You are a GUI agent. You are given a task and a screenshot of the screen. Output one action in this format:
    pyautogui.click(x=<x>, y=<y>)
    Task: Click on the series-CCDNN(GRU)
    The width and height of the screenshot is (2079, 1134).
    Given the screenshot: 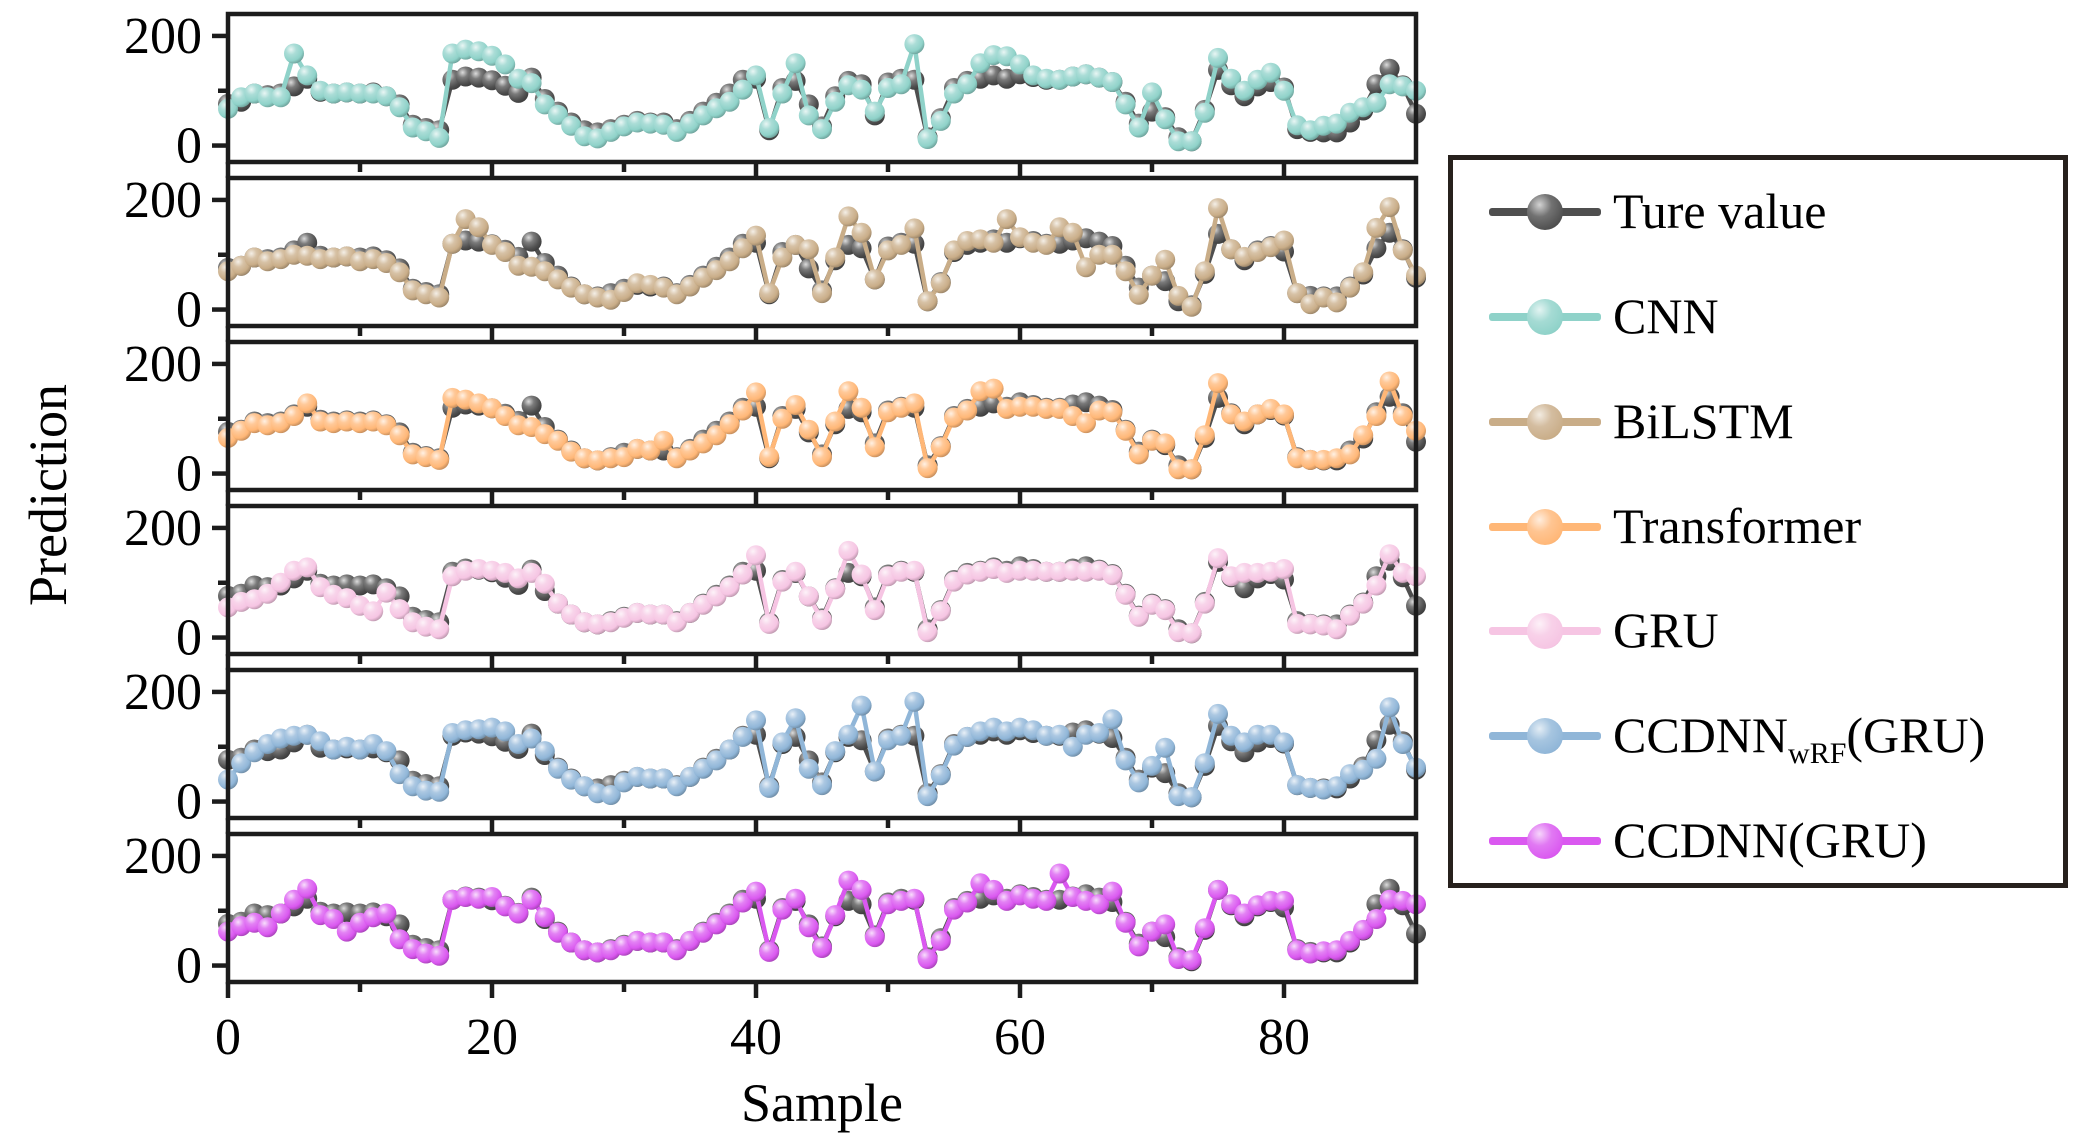 What is the action you would take?
    pyautogui.click(x=822, y=917)
    